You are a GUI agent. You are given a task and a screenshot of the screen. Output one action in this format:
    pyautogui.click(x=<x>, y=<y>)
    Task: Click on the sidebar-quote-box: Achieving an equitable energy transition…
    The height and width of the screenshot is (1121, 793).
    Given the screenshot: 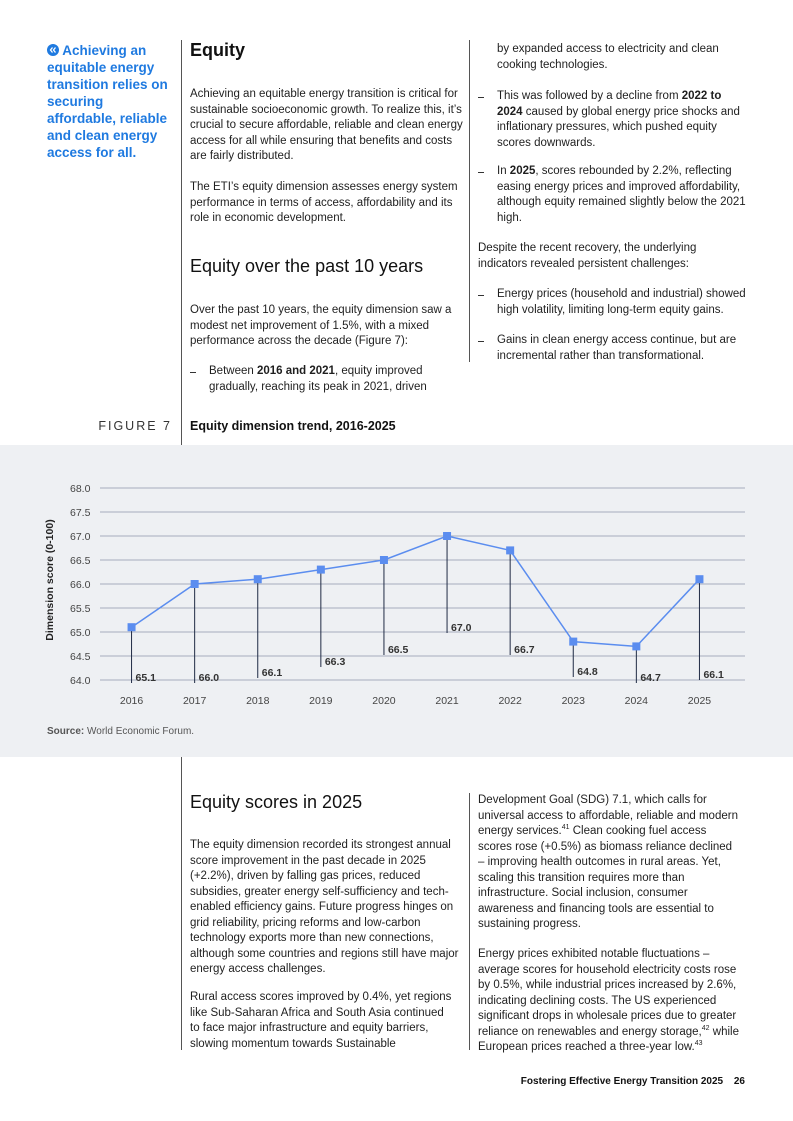 What is the action you would take?
    pyautogui.click(x=109, y=101)
    